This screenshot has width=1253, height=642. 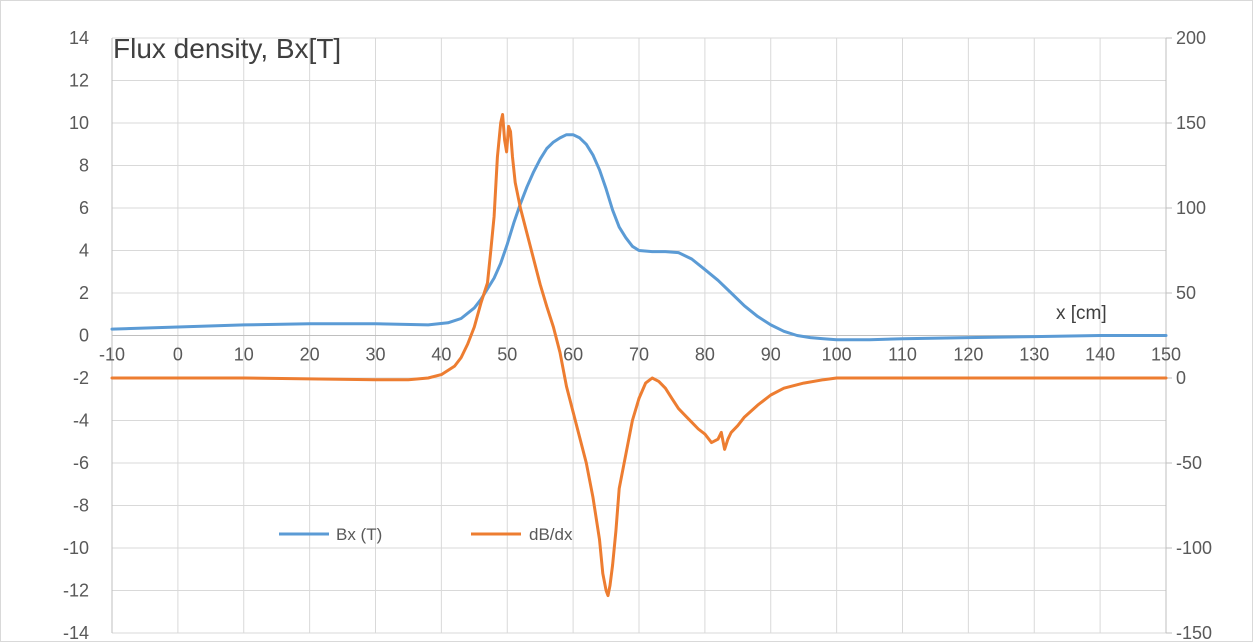 I want to click on y-left-tick-label: -10, so click(x=76, y=548).